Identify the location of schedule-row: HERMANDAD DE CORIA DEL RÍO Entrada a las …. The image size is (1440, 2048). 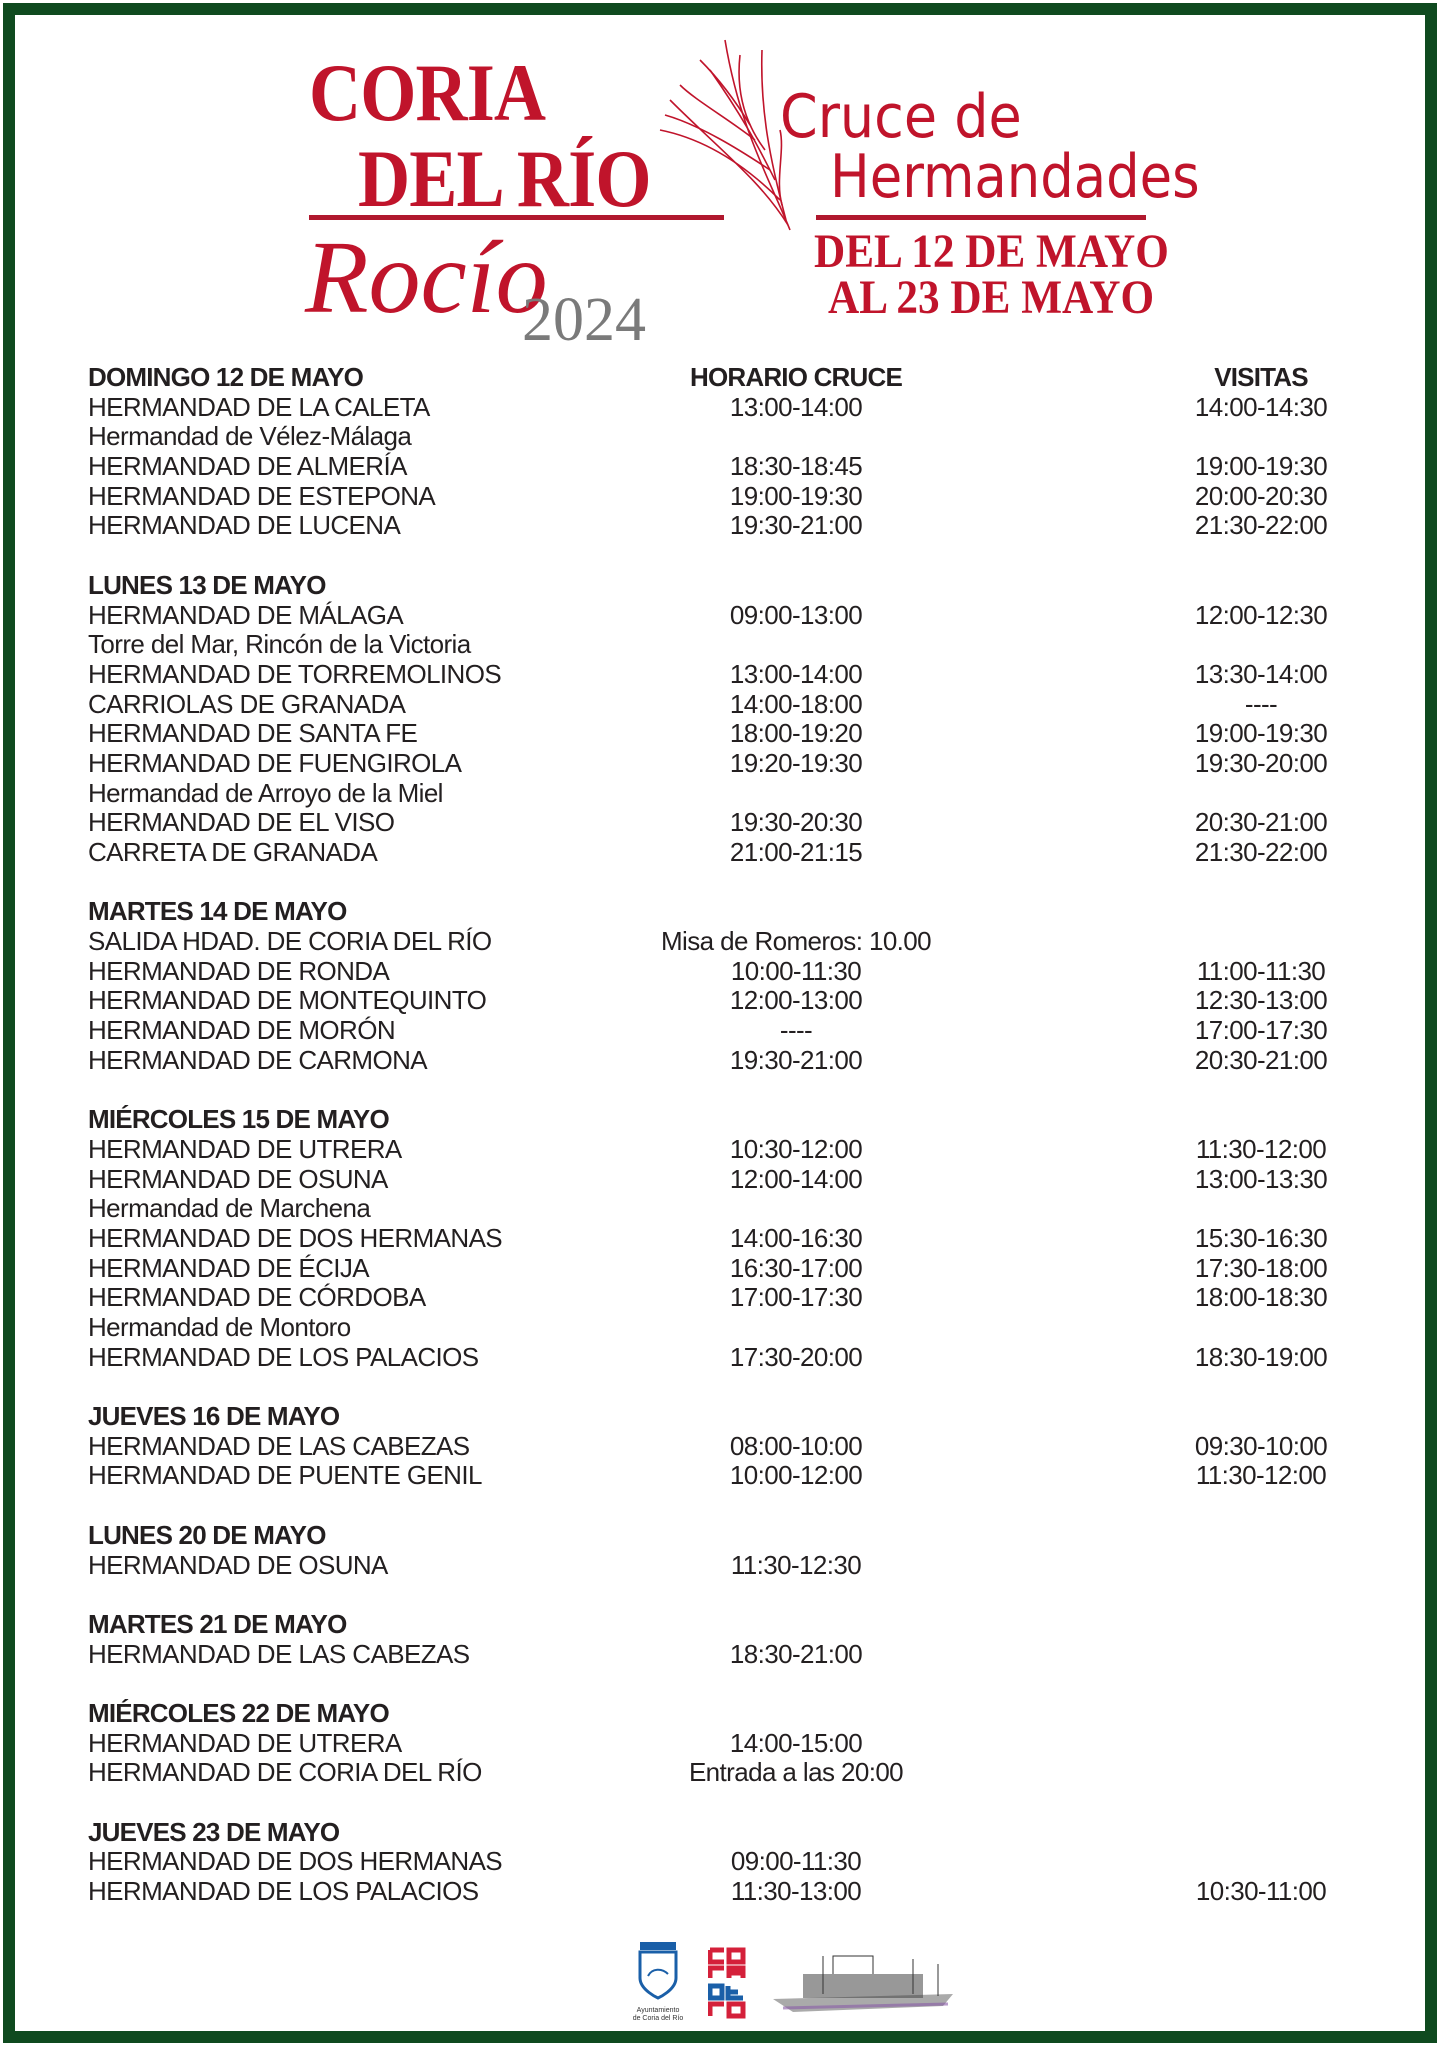
(720, 1773).